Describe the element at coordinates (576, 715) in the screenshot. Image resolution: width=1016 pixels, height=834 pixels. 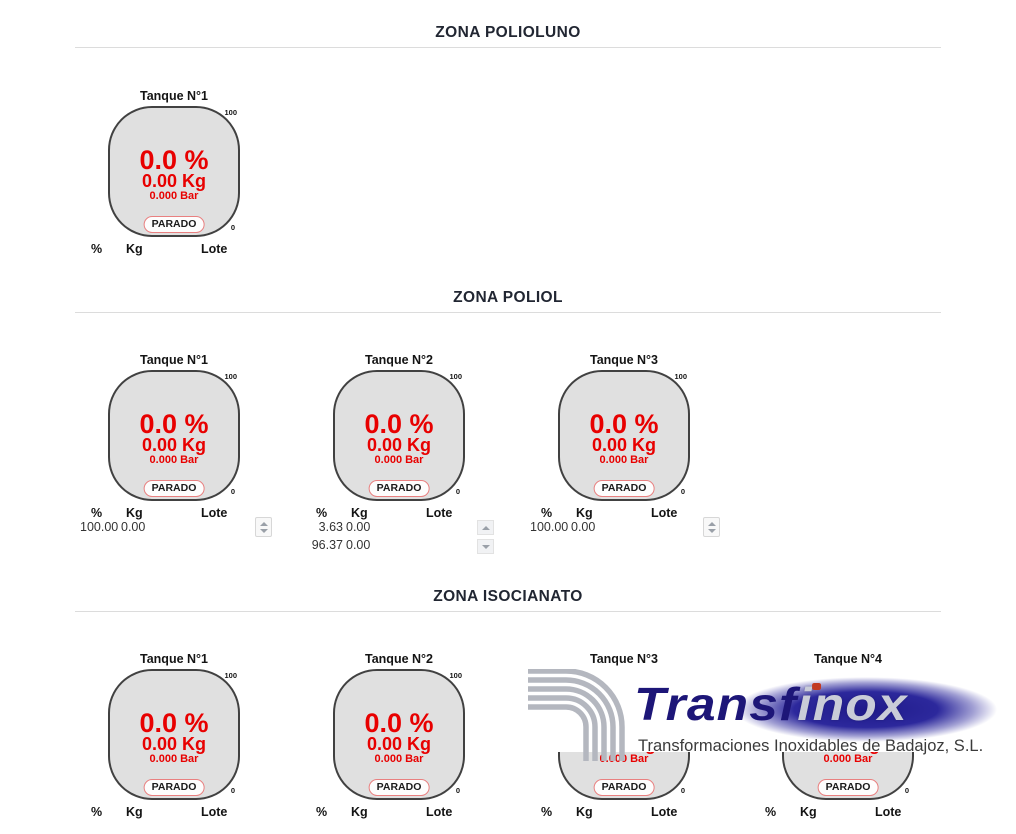
I see `pipe-elbow-icon` at that location.